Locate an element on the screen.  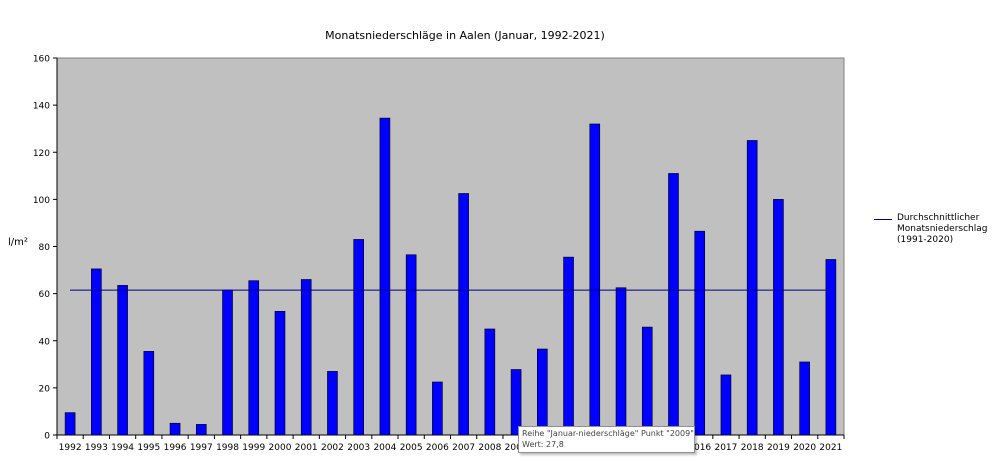
legend-line-swatch is located at coordinates (883, 219).